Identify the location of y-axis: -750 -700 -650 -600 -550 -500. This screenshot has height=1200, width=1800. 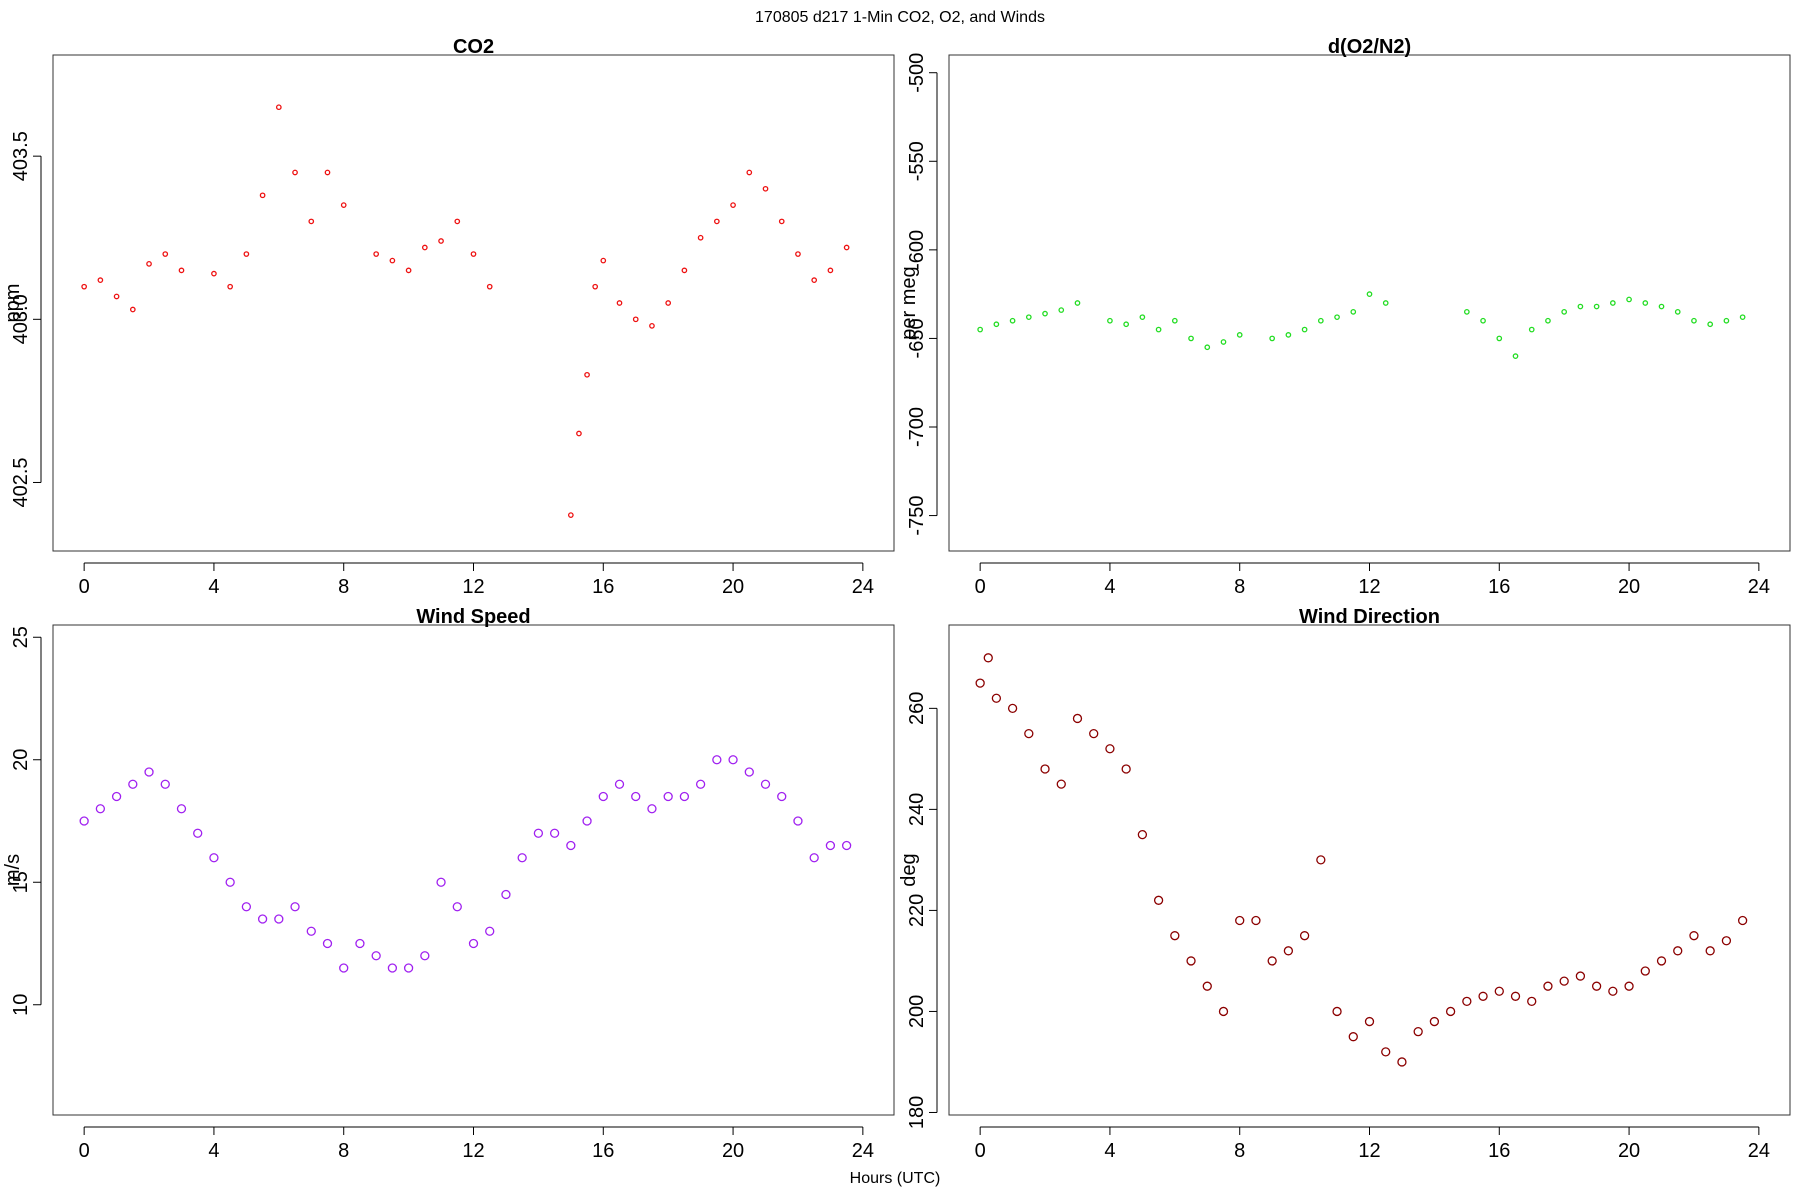
(922, 294).